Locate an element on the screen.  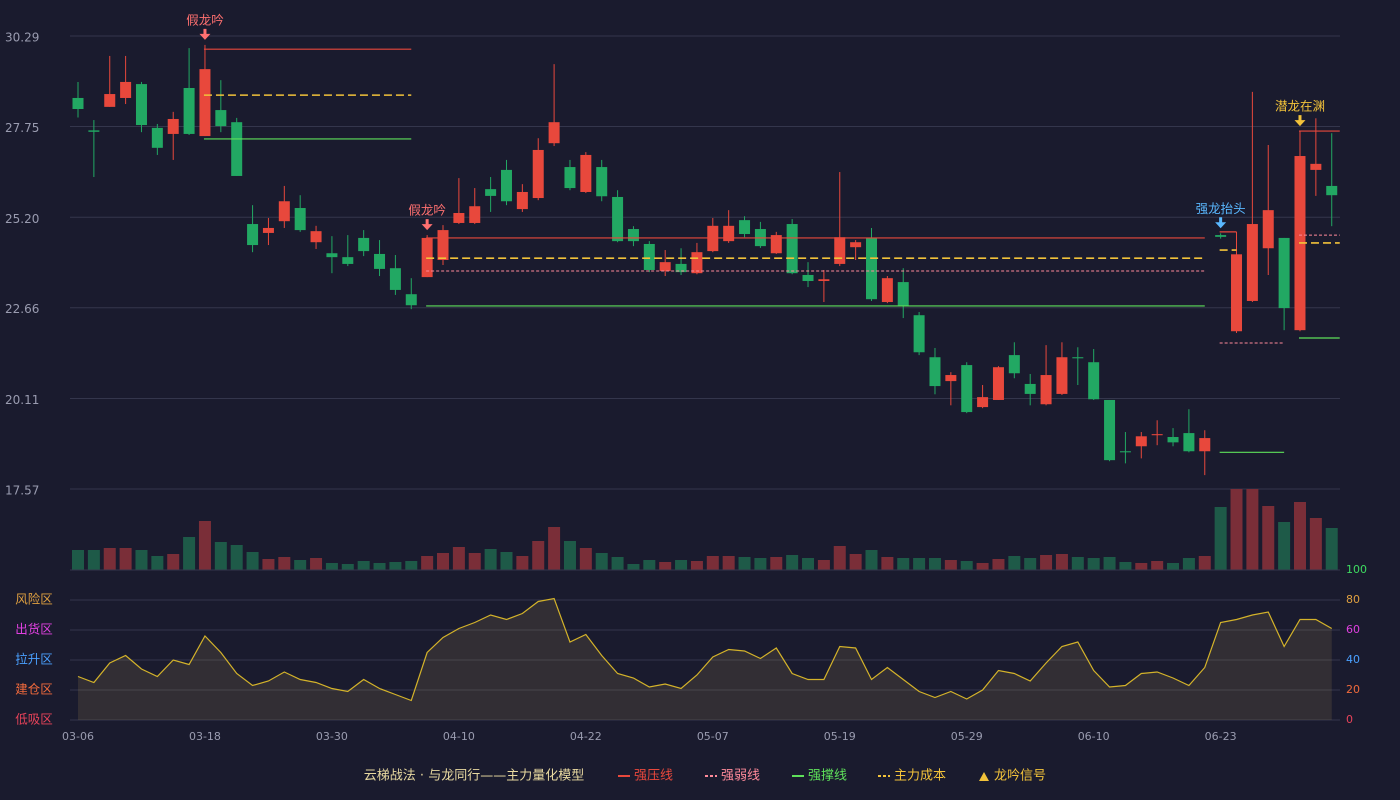
x-tick-label: 05-29 is located at coordinates (967, 736).